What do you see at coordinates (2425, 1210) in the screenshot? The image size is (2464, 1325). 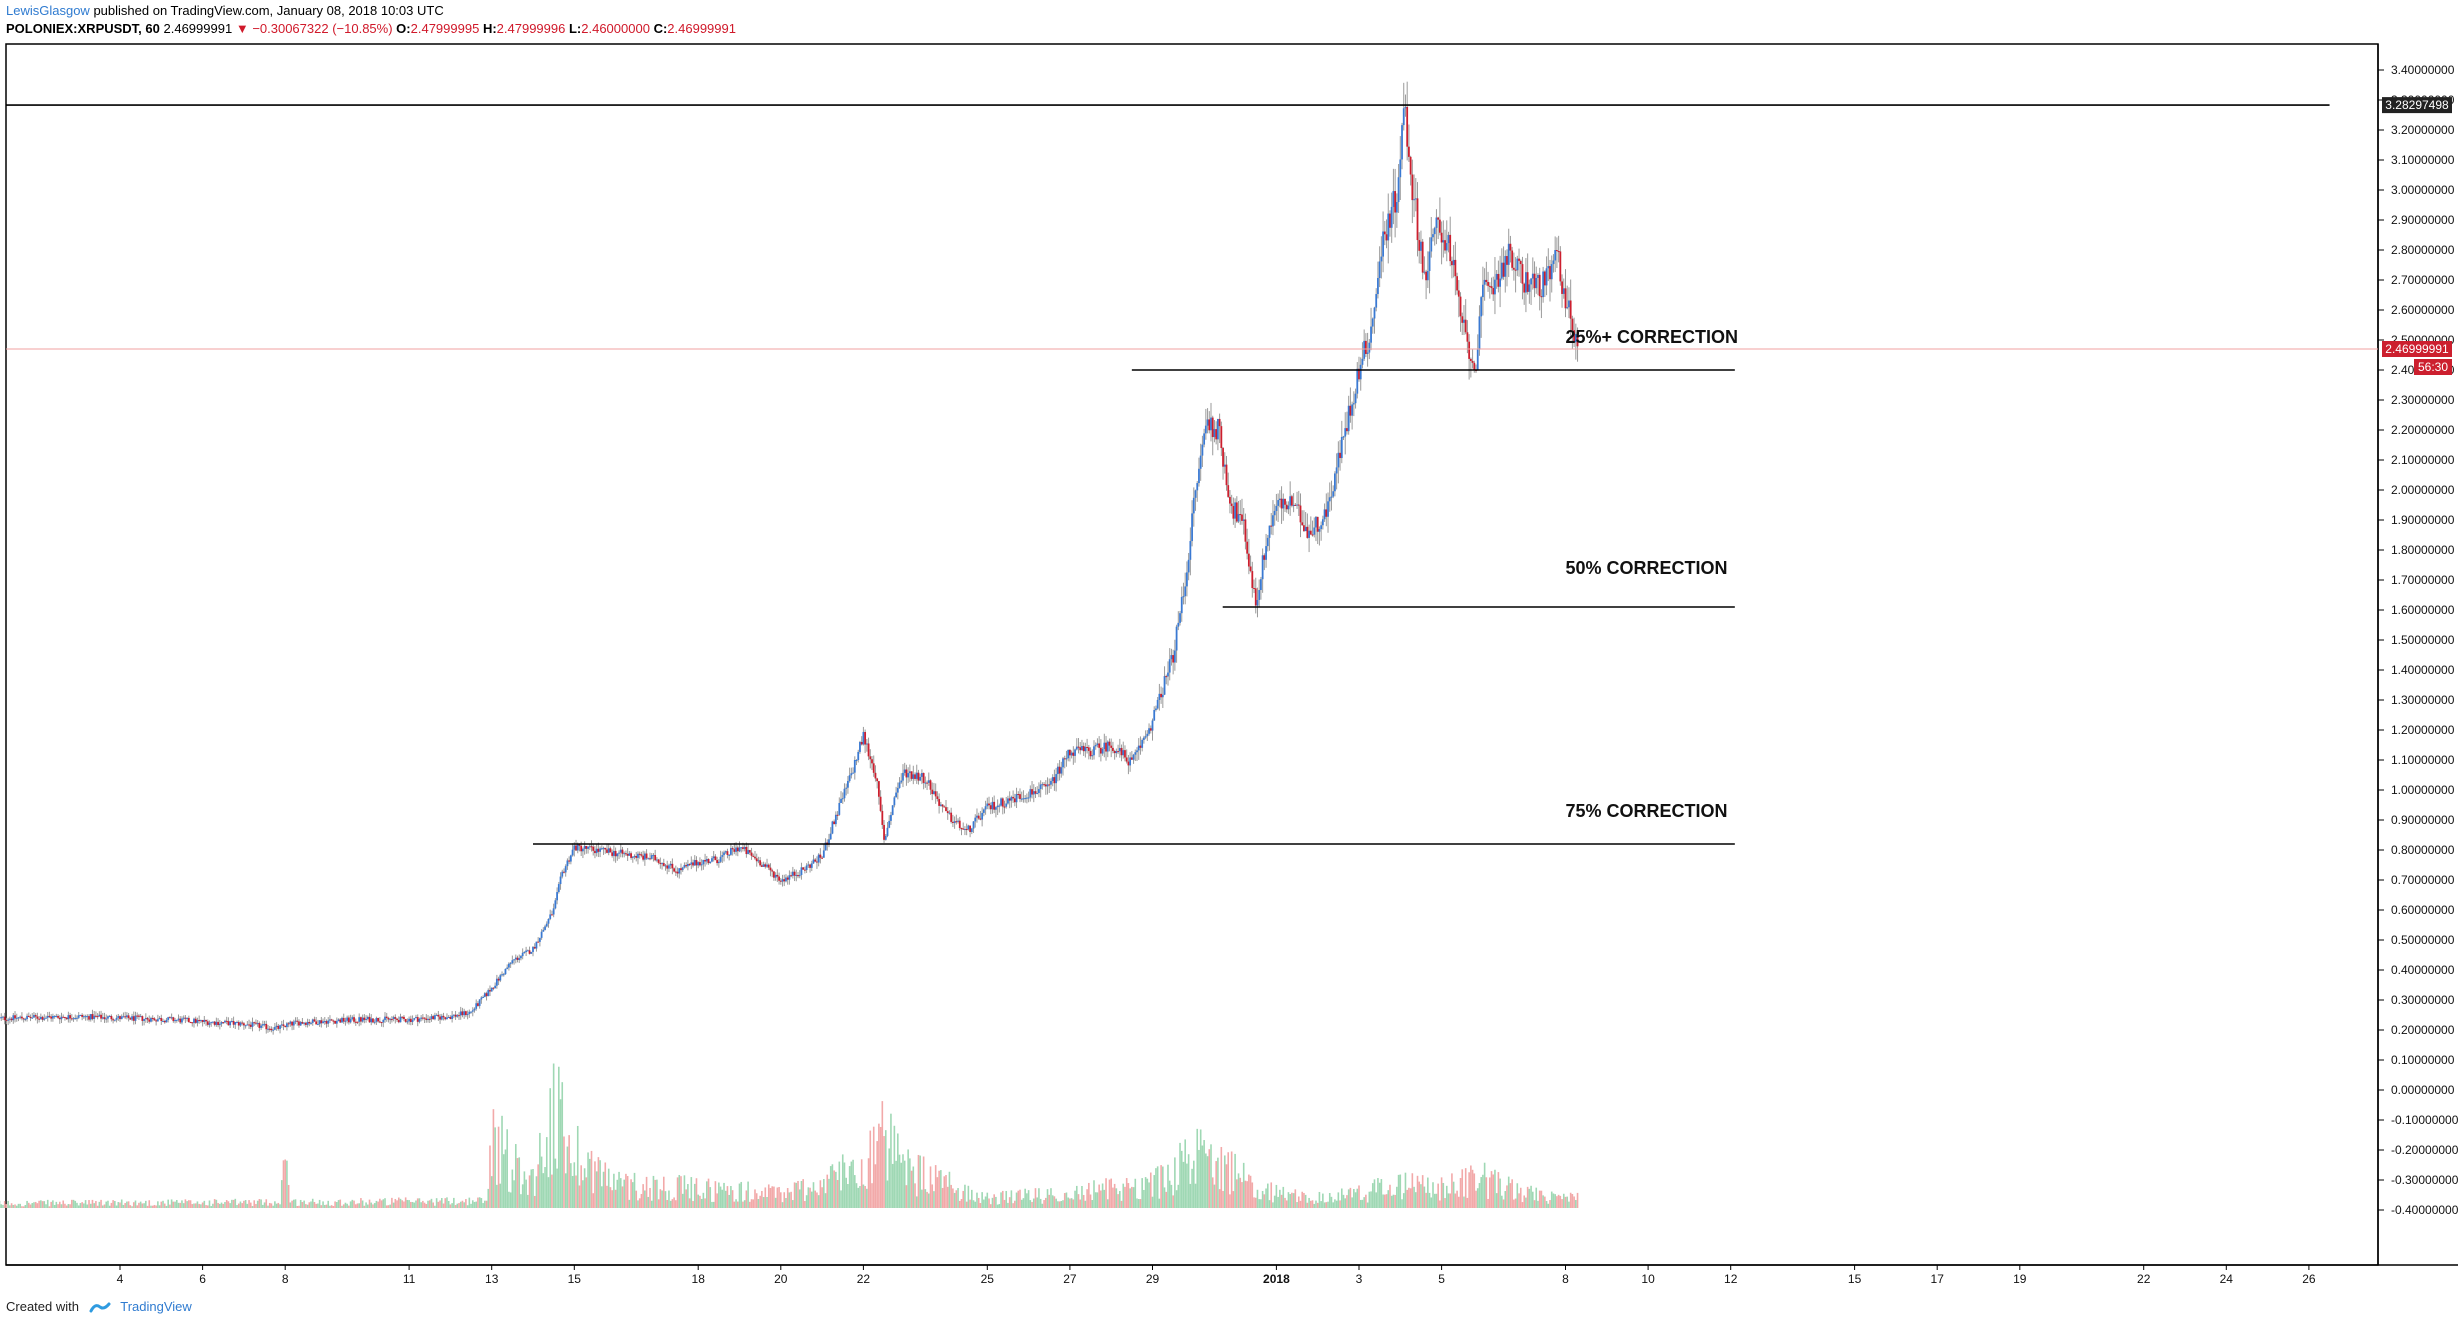 I see `y-tick-label: -0.40000000` at bounding box center [2425, 1210].